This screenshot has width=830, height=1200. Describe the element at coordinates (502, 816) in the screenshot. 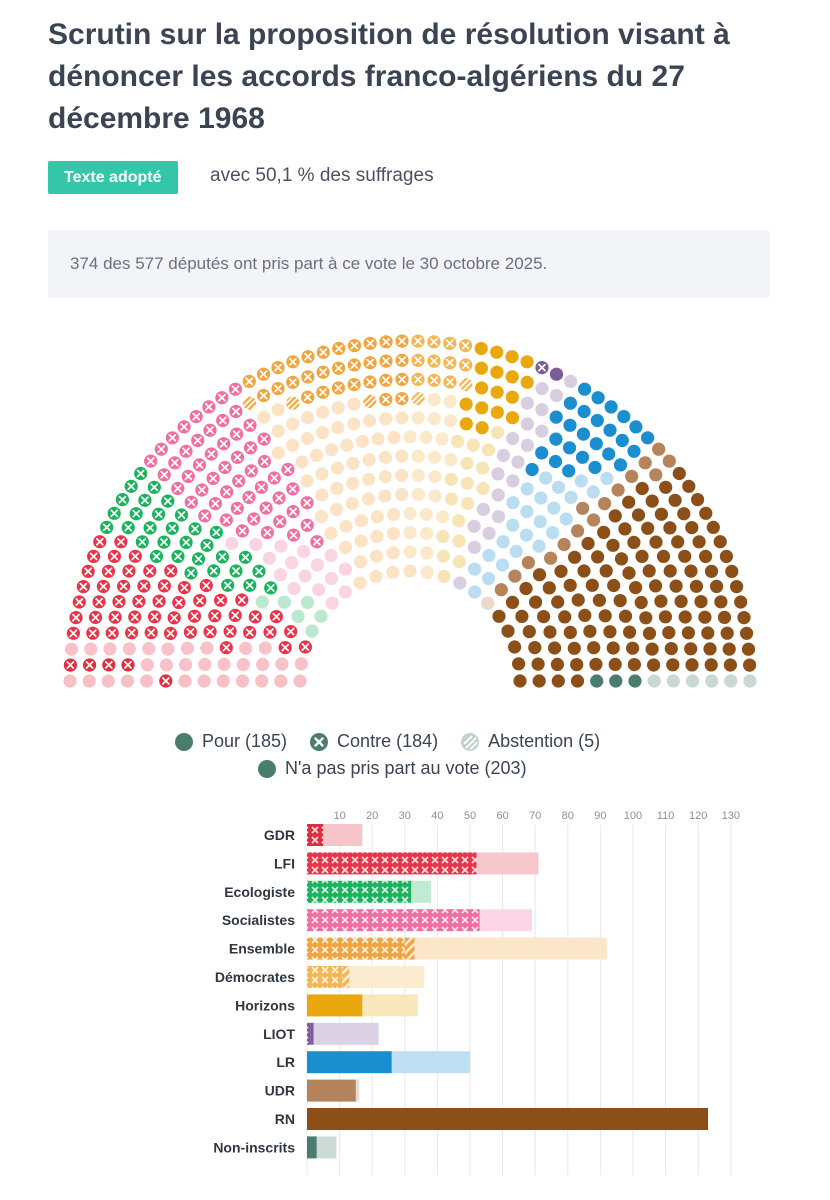

I see `x-tick-label: 60` at that location.